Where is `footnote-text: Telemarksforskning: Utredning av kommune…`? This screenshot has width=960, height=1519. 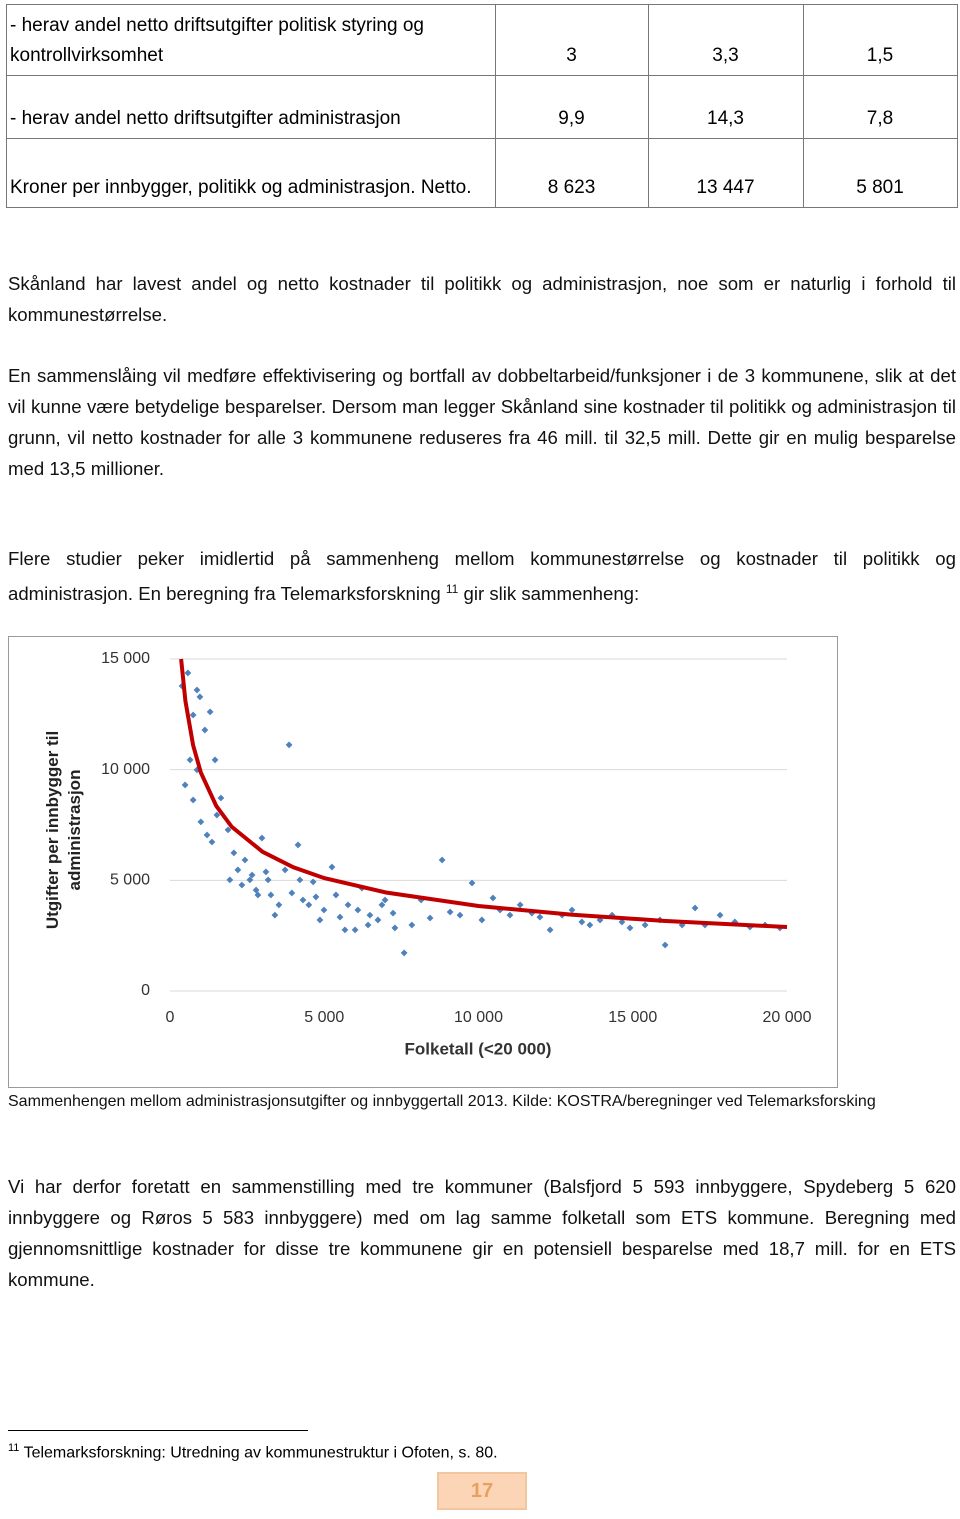
footnote-text: Telemarksforskning: Utredning av kommune… is located at coordinates (260, 1453).